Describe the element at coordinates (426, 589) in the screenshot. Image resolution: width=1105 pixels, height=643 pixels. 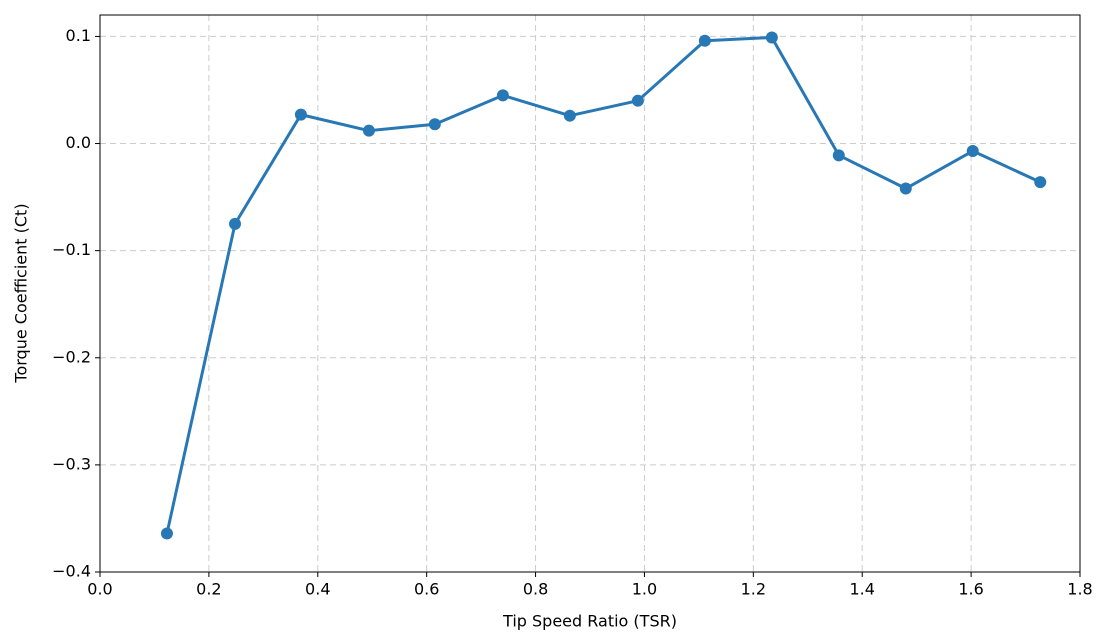
I see `x-tick-label: 0.6` at that location.